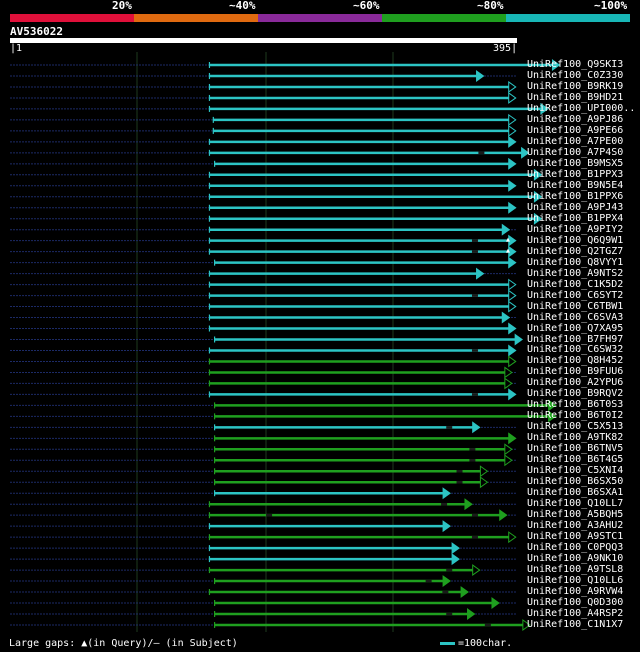  I want to click on hit-label: UniRef100_A5BQH5, so click(575, 515).